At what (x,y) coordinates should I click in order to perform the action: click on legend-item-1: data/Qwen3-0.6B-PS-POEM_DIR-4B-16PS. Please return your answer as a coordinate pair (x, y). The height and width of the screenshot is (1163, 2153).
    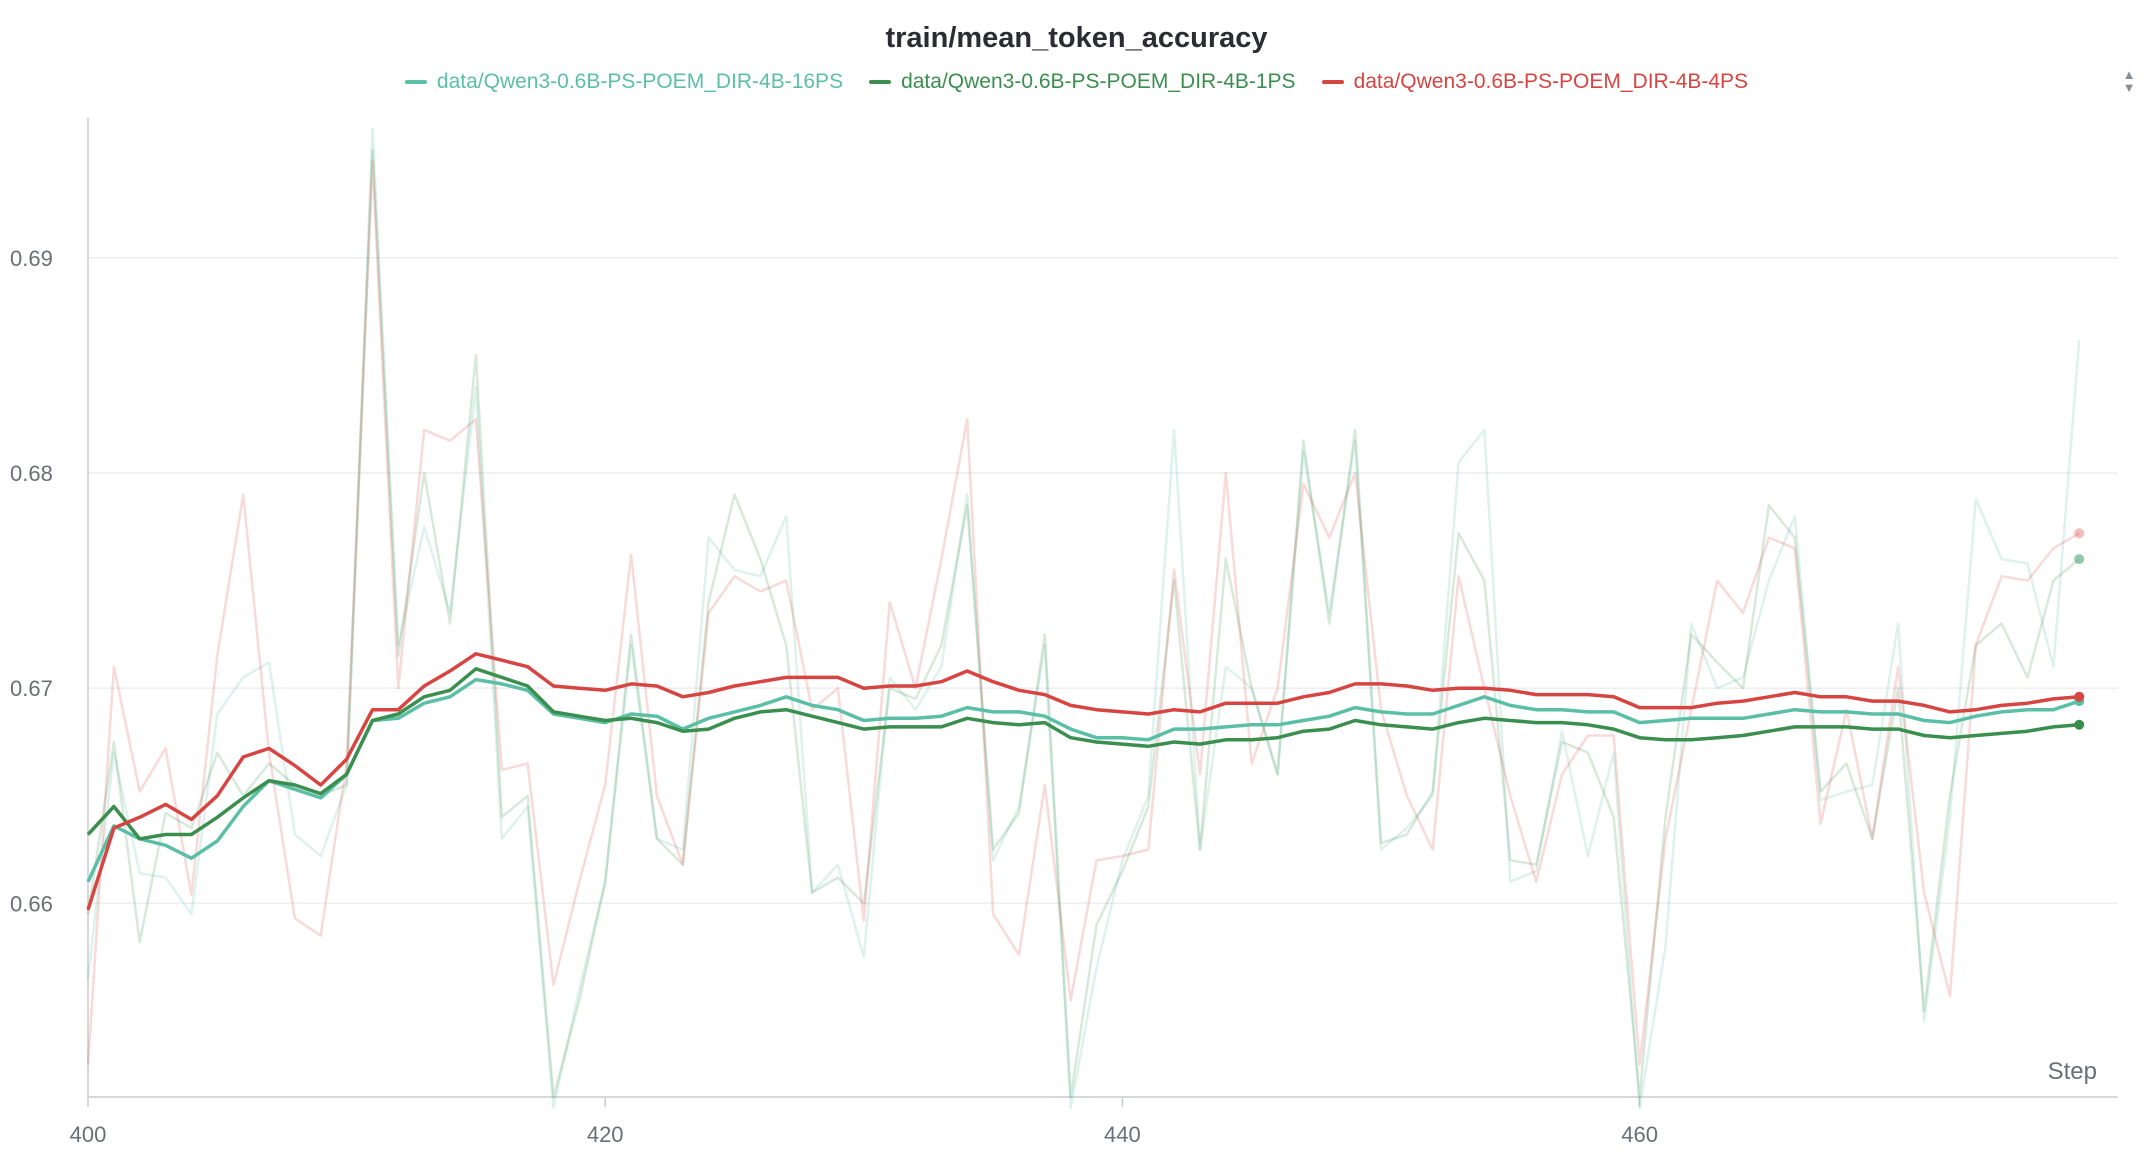
    Looking at the image, I should click on (624, 82).